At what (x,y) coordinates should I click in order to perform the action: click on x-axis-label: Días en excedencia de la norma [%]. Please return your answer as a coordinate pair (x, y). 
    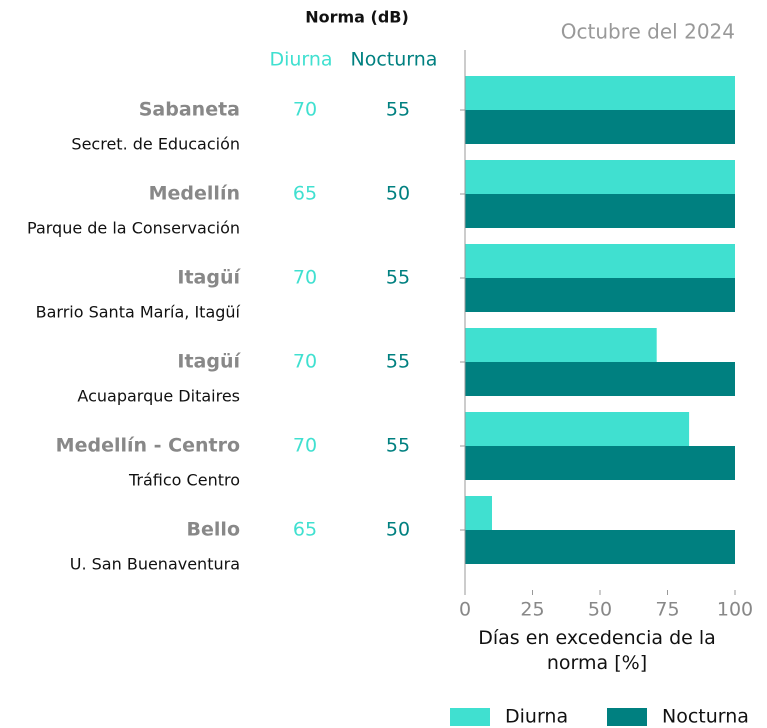
    Looking at the image, I should click on (597, 650).